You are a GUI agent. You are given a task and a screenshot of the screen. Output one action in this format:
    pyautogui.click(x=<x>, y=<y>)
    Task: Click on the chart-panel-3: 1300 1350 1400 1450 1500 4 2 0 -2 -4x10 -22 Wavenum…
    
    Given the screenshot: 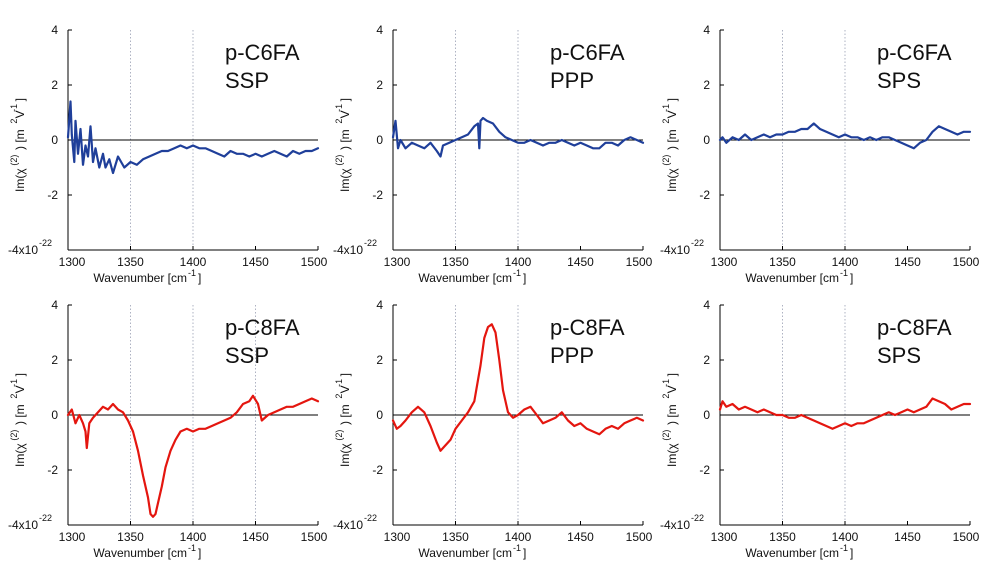 What is the action you would take?
    pyautogui.click(x=820, y=154)
    